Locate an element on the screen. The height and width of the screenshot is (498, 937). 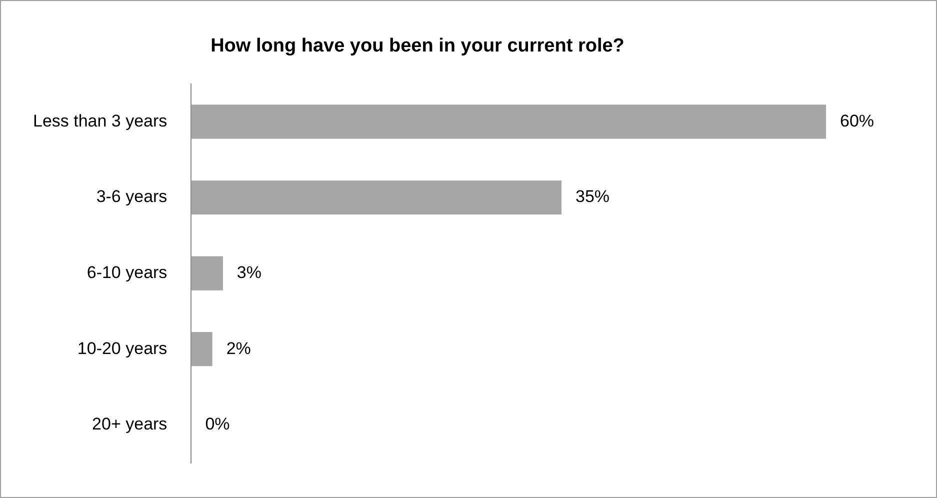
y-tick-label: 10-20 years is located at coordinates (122, 348).